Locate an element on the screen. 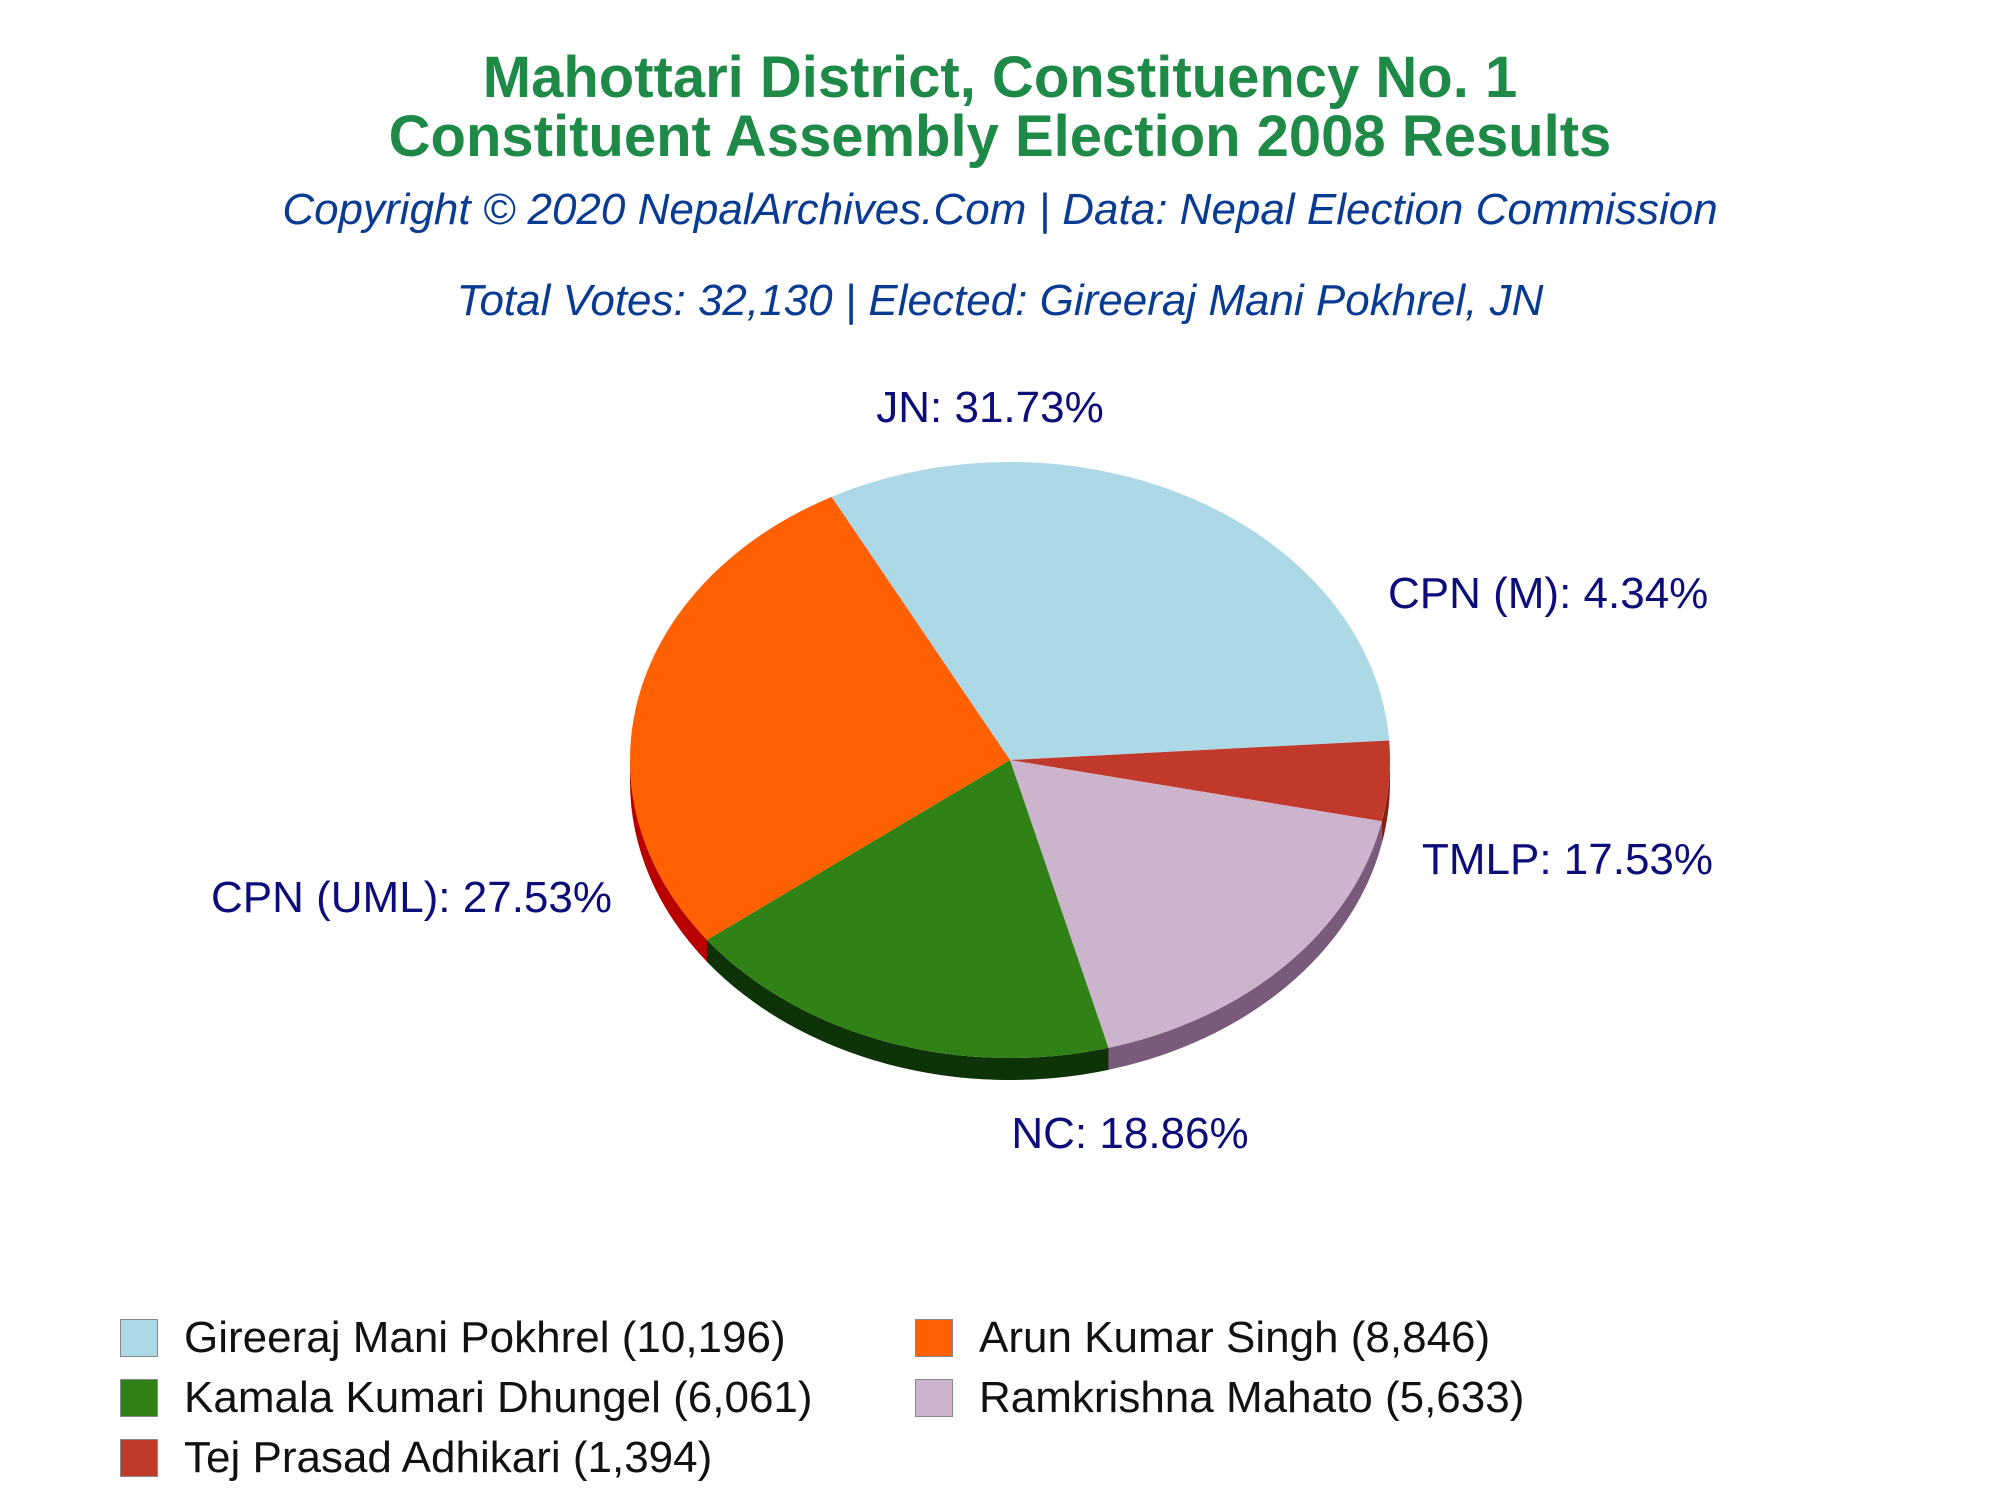 The width and height of the screenshot is (2000, 1500). legend-item: Gireeraj Mani Pokhrel (10,196) is located at coordinates (453, 1338).